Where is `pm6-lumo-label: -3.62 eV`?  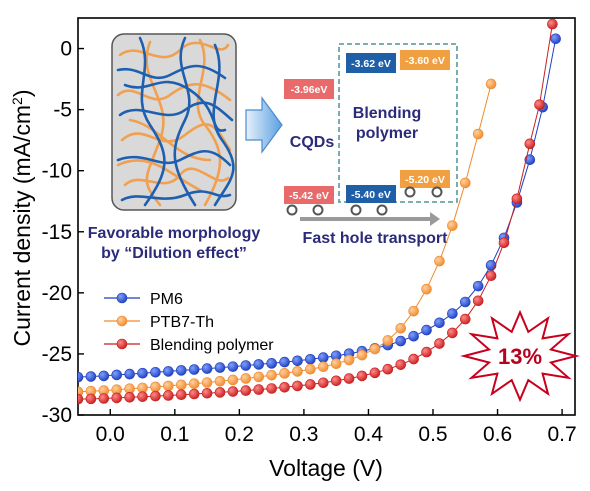 pm6-lumo-label: -3.62 eV is located at coordinates (371, 64).